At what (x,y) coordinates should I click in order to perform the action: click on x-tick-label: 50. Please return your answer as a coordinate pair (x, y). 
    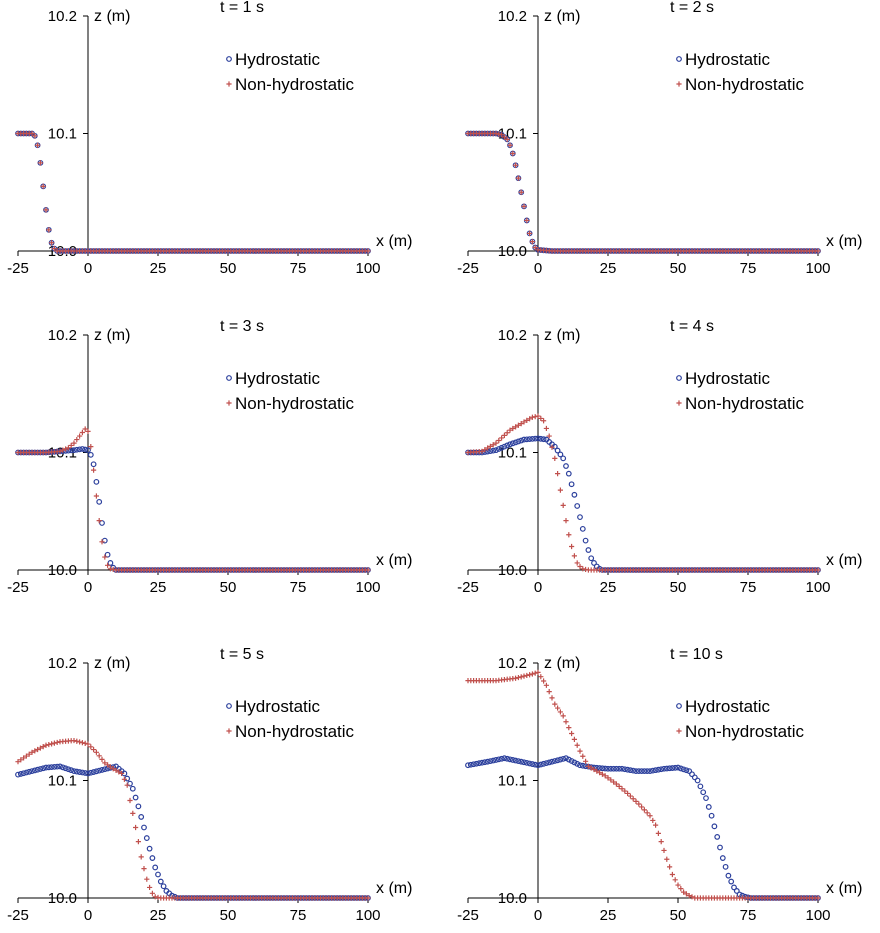
    Looking at the image, I should click on (228, 587).